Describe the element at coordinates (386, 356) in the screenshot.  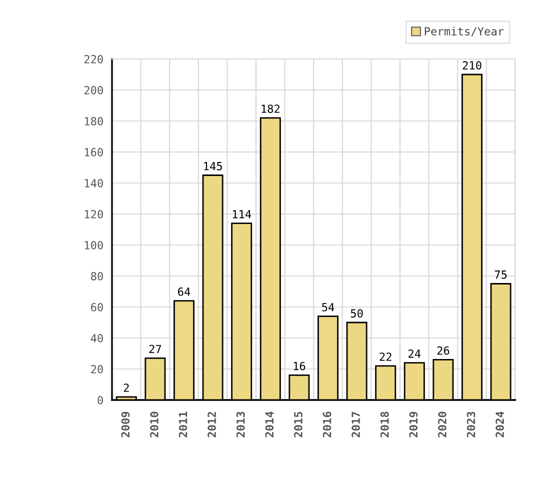
I see `data-label: 22` at that location.